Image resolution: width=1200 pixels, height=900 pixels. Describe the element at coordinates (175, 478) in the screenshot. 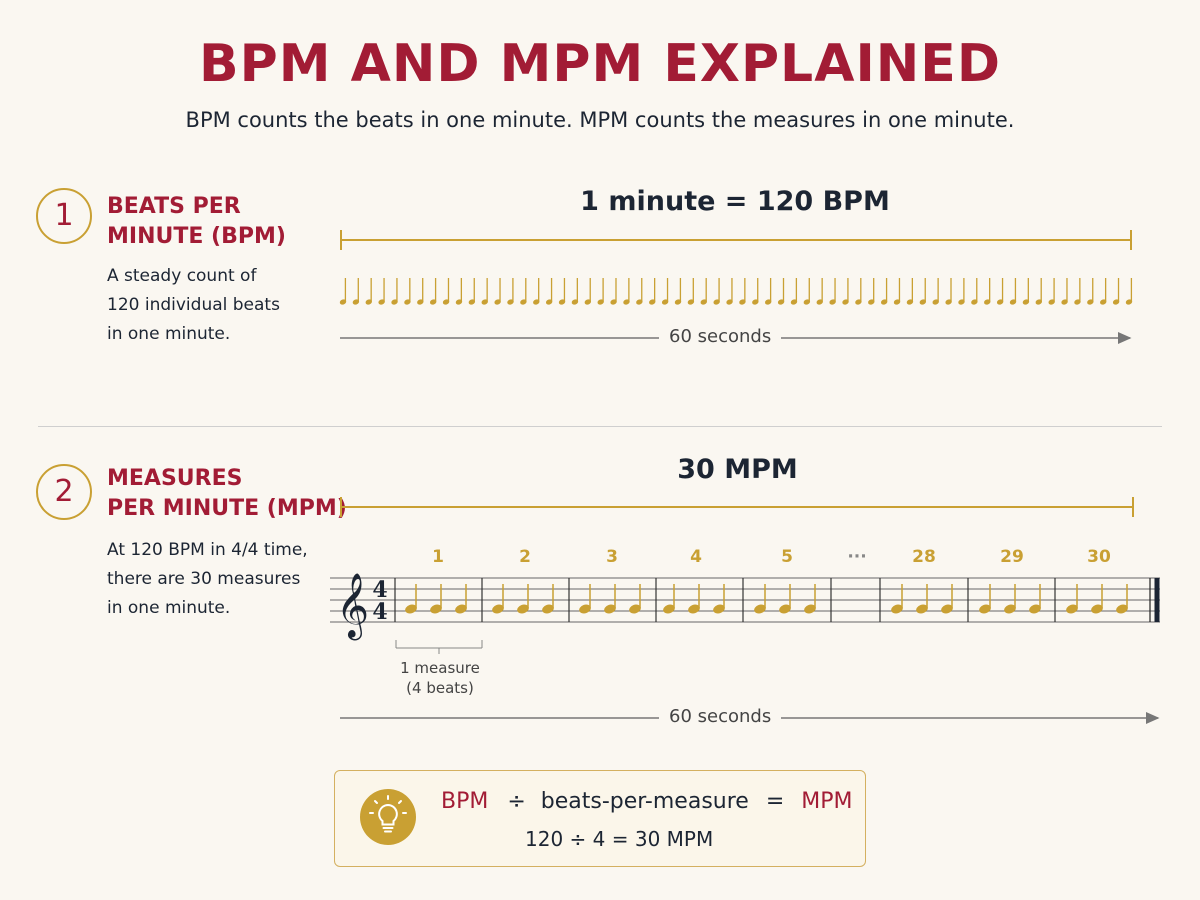

I see `section-heading-line: MEASURES` at that location.